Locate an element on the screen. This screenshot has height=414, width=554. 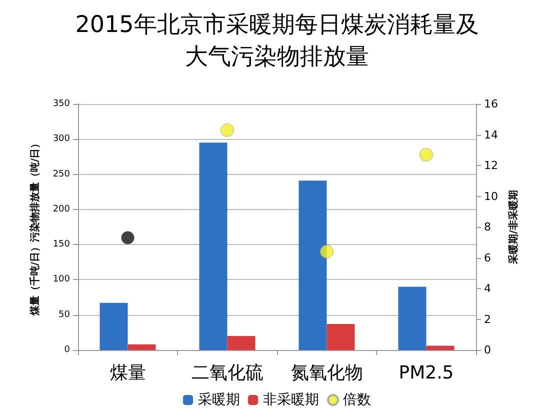
y-tick-label: 50 is located at coordinates (64, 315).